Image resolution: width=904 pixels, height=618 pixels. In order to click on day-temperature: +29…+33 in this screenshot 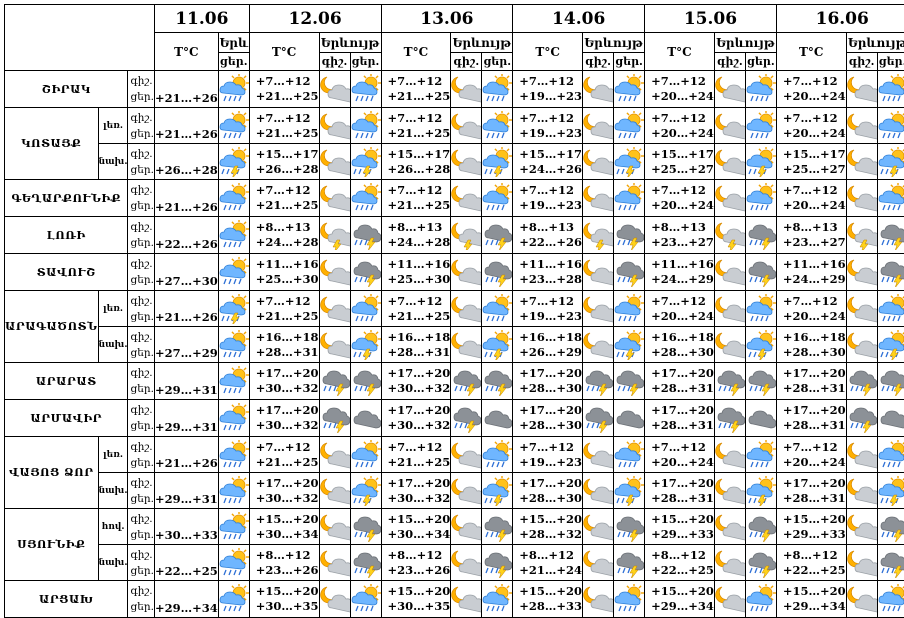, I will do `click(814, 534)`.